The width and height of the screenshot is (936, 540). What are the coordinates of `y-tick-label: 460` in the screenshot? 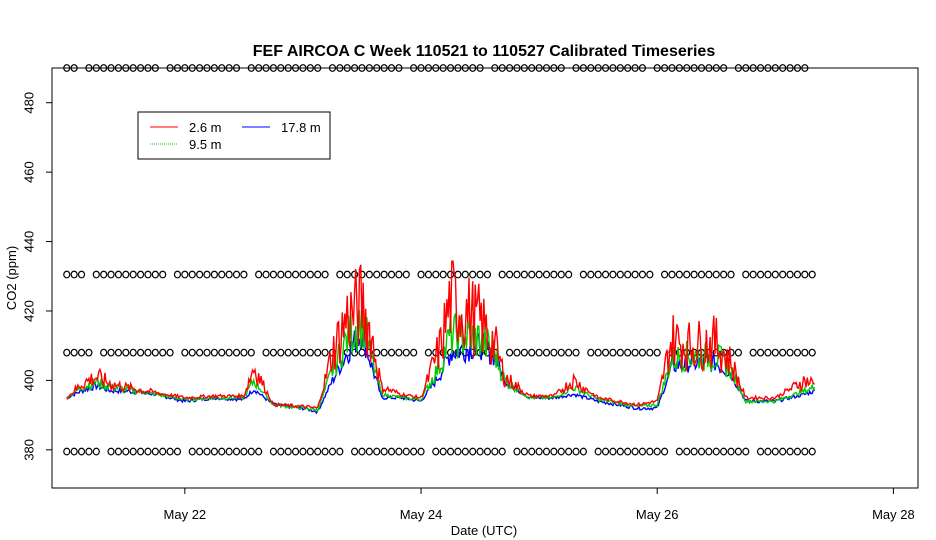 It's located at (28, 172).